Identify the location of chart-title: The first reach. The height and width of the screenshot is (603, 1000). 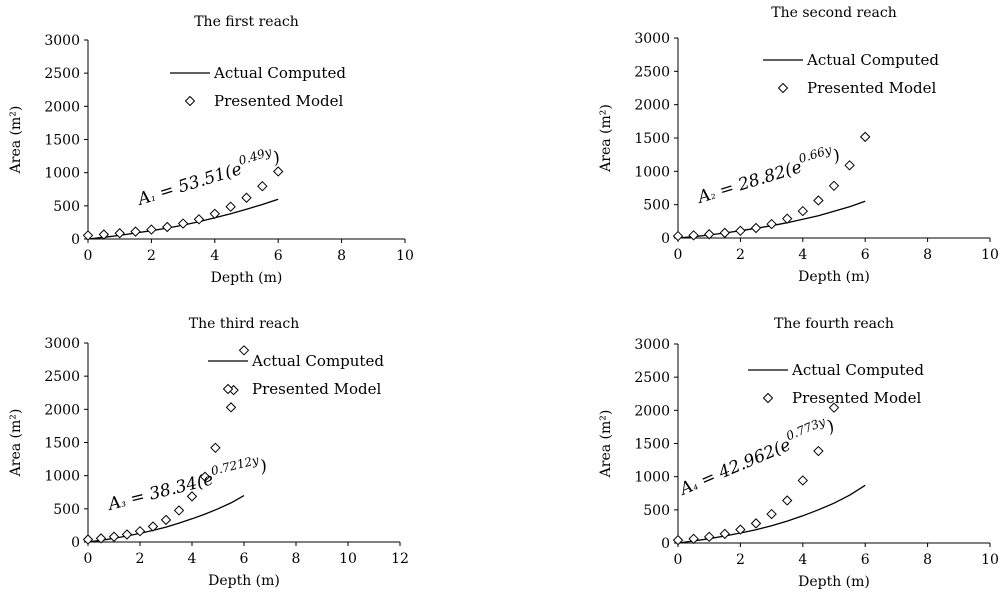
(246, 22).